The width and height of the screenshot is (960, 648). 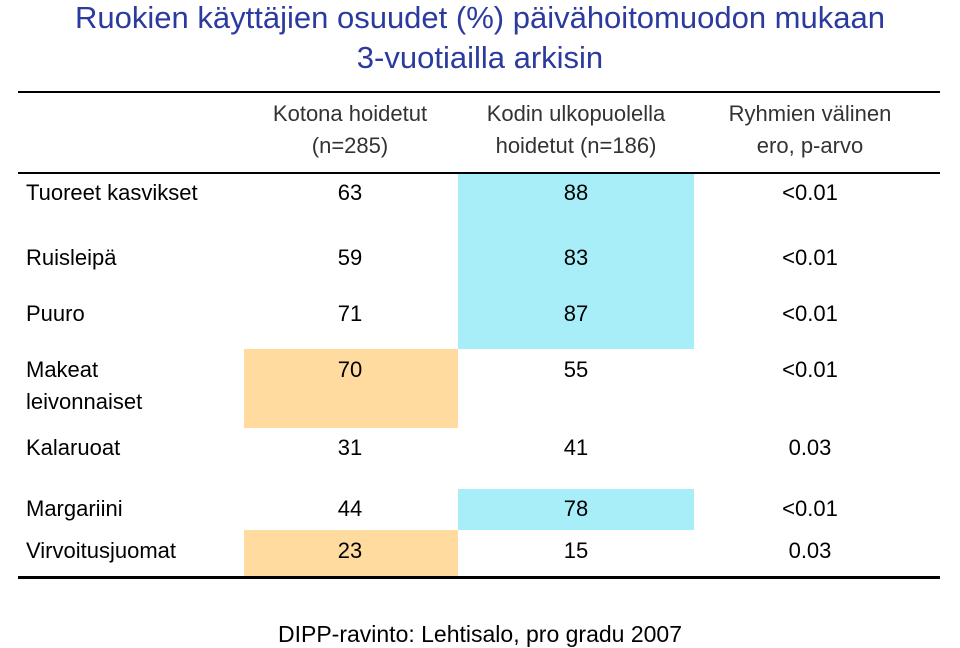 I want to click on row-home-value: 44, so click(x=350, y=508).